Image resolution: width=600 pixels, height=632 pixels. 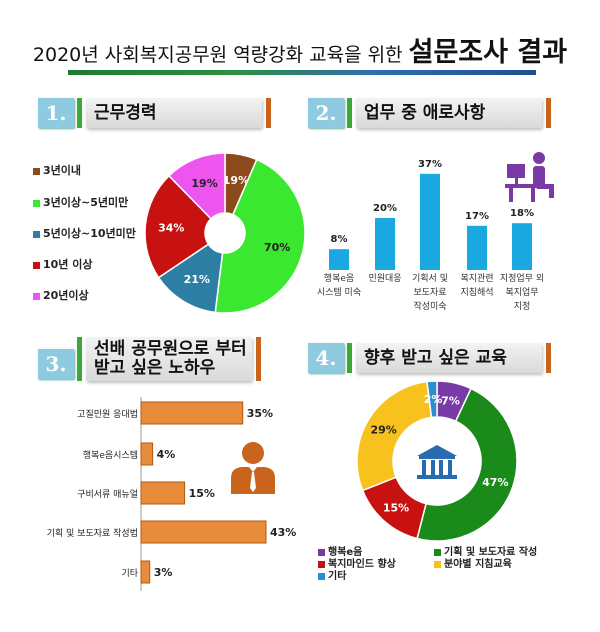 I want to click on building-icon, so click(x=437, y=462).